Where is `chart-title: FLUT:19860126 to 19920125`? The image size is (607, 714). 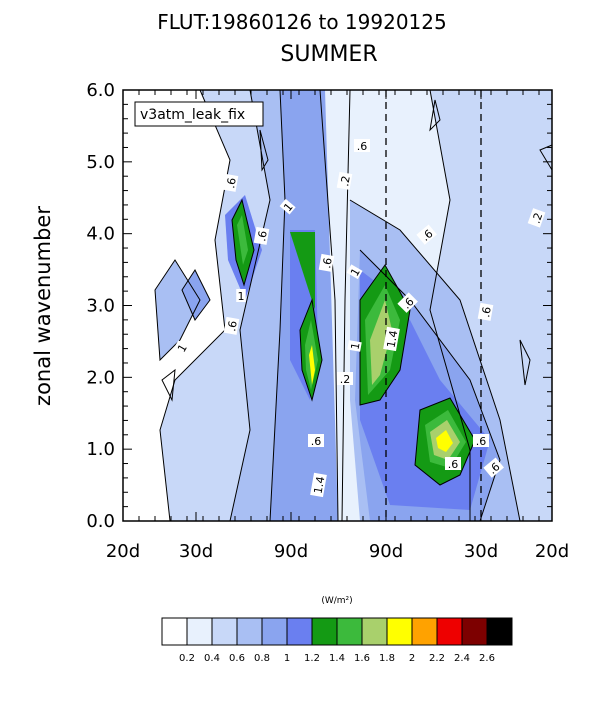
chart-title: FLUT:19860126 to 19920125 is located at coordinates (301, 22).